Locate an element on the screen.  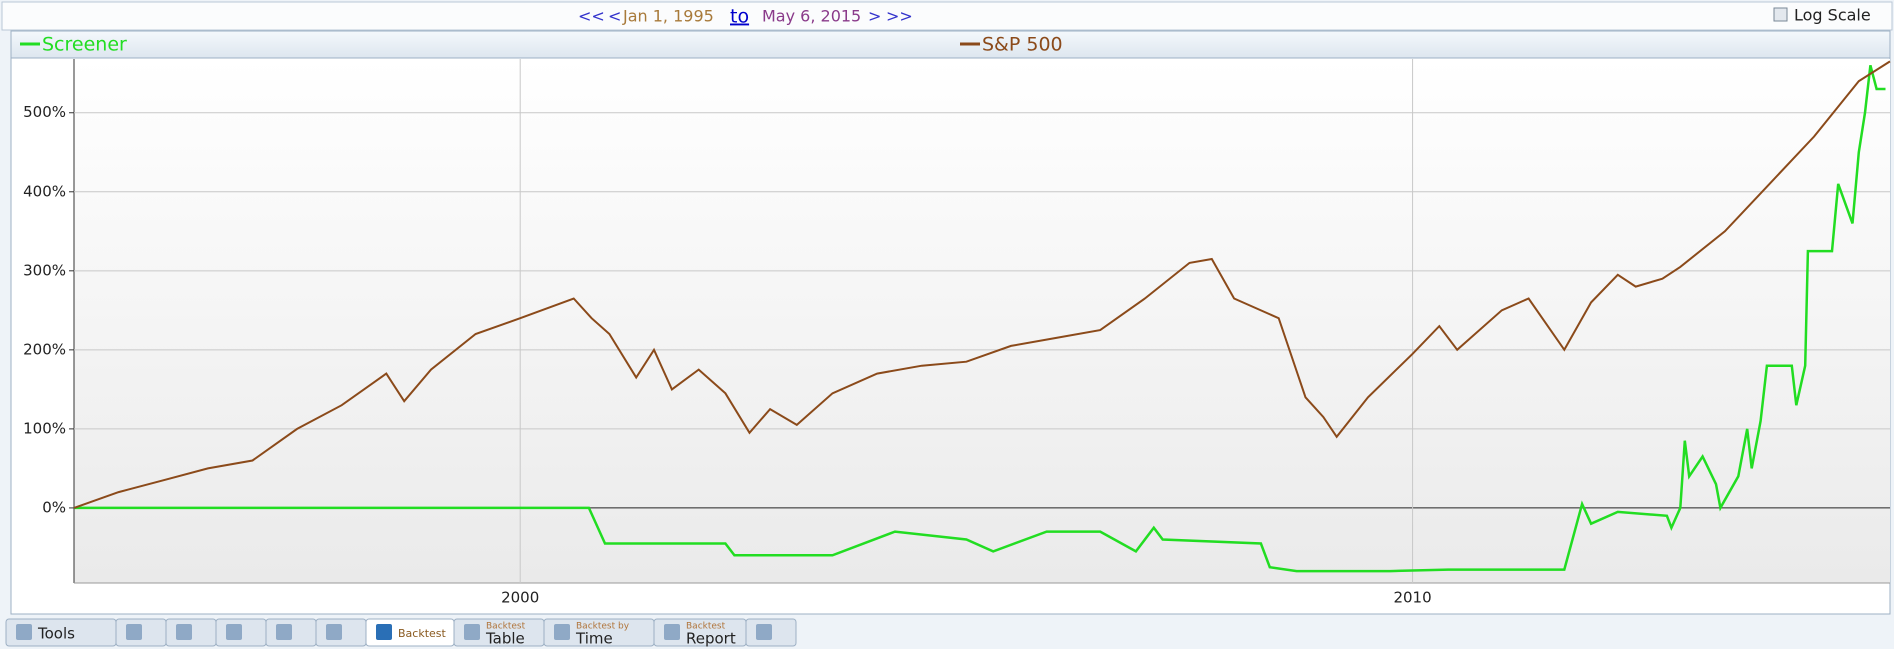
y-tick-label: 300% is located at coordinates (44, 270).